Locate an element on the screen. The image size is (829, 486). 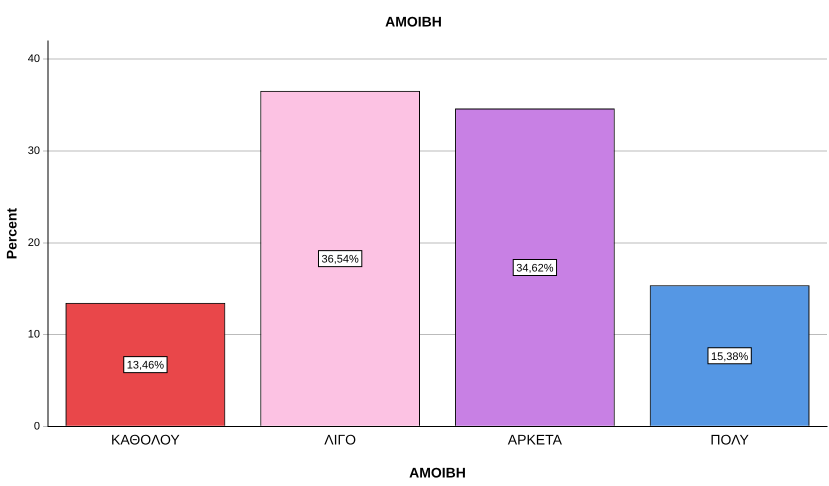
data-label: 15,38% is located at coordinates (729, 356).